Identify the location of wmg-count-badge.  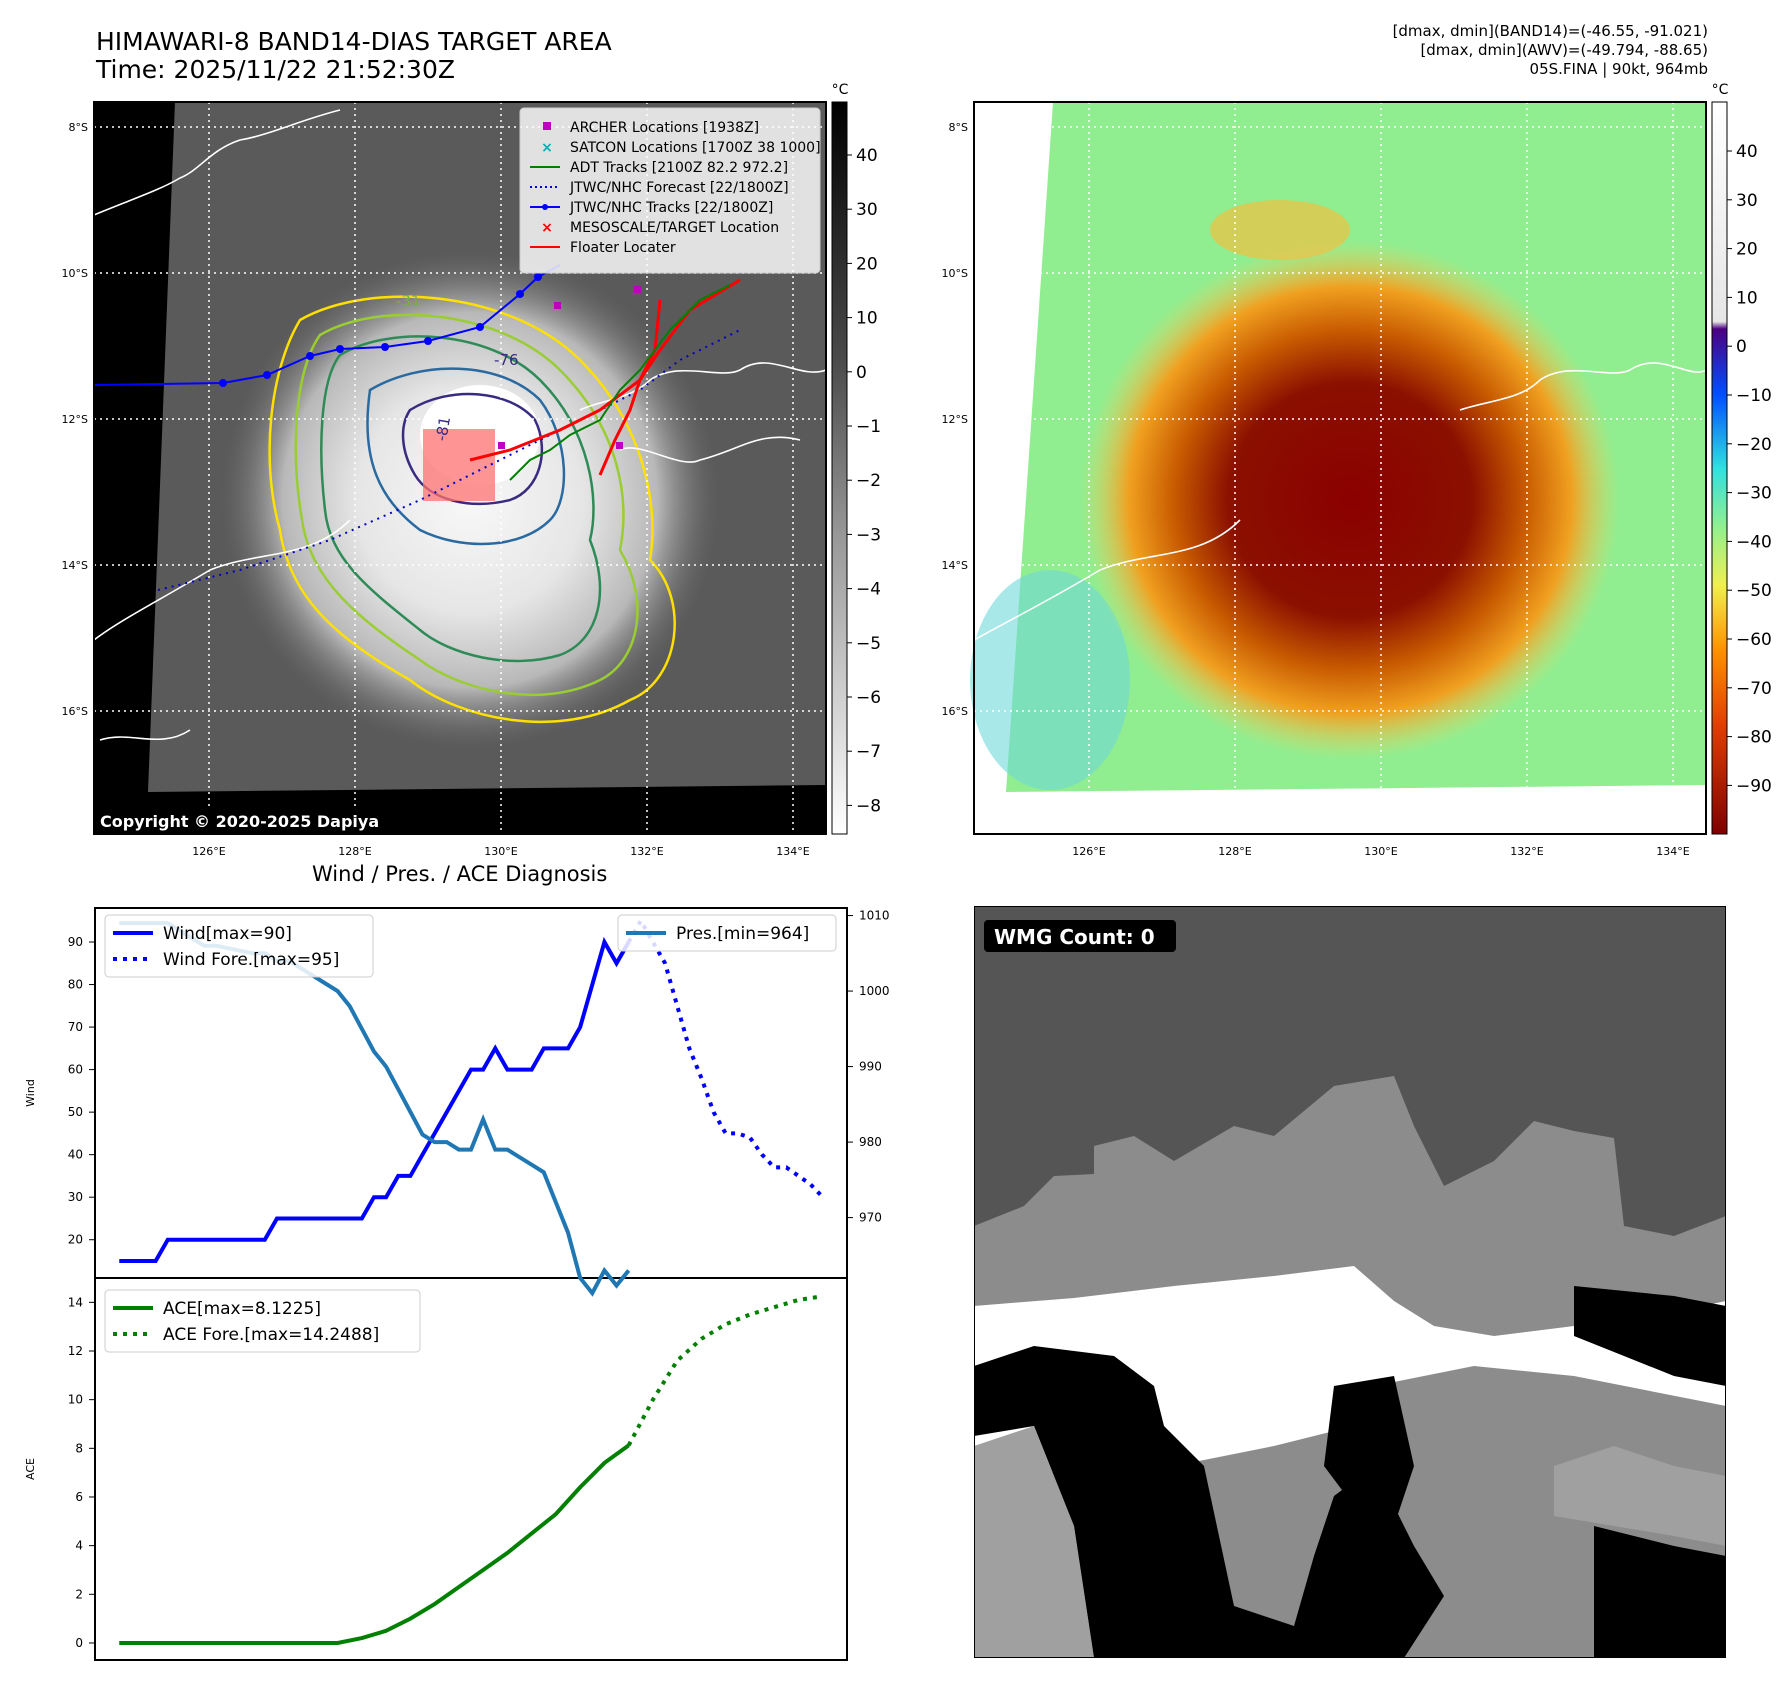
(1080, 936).